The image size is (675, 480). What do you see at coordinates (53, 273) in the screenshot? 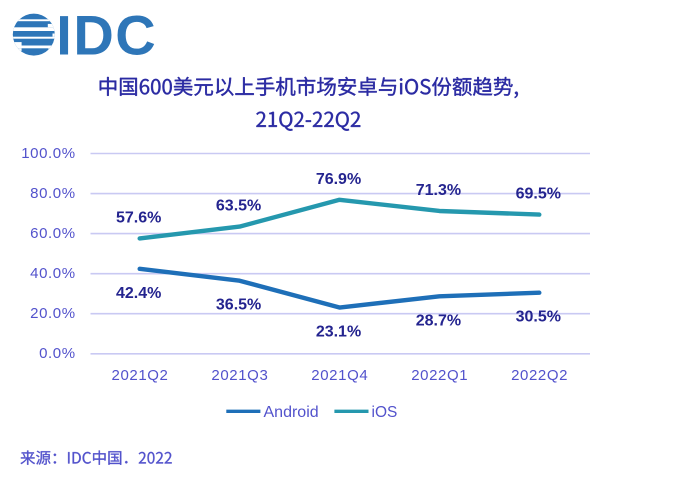
I see `svg-text: 40.0%` at bounding box center [53, 273].